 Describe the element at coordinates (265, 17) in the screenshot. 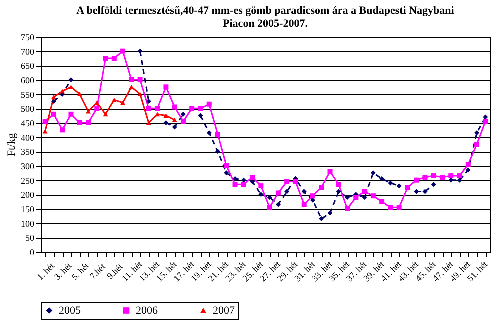

I see `chart-title: A belföldi termesztésű,40-47 mm-es gömb paradicsom ára a Budapesti Nagybani Piacon 2005-2007.` at that location.